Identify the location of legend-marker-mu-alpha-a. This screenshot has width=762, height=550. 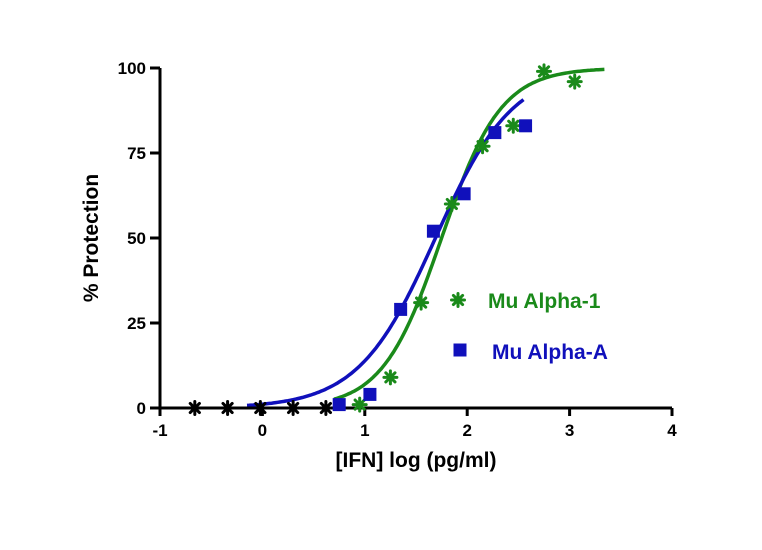
(460, 350).